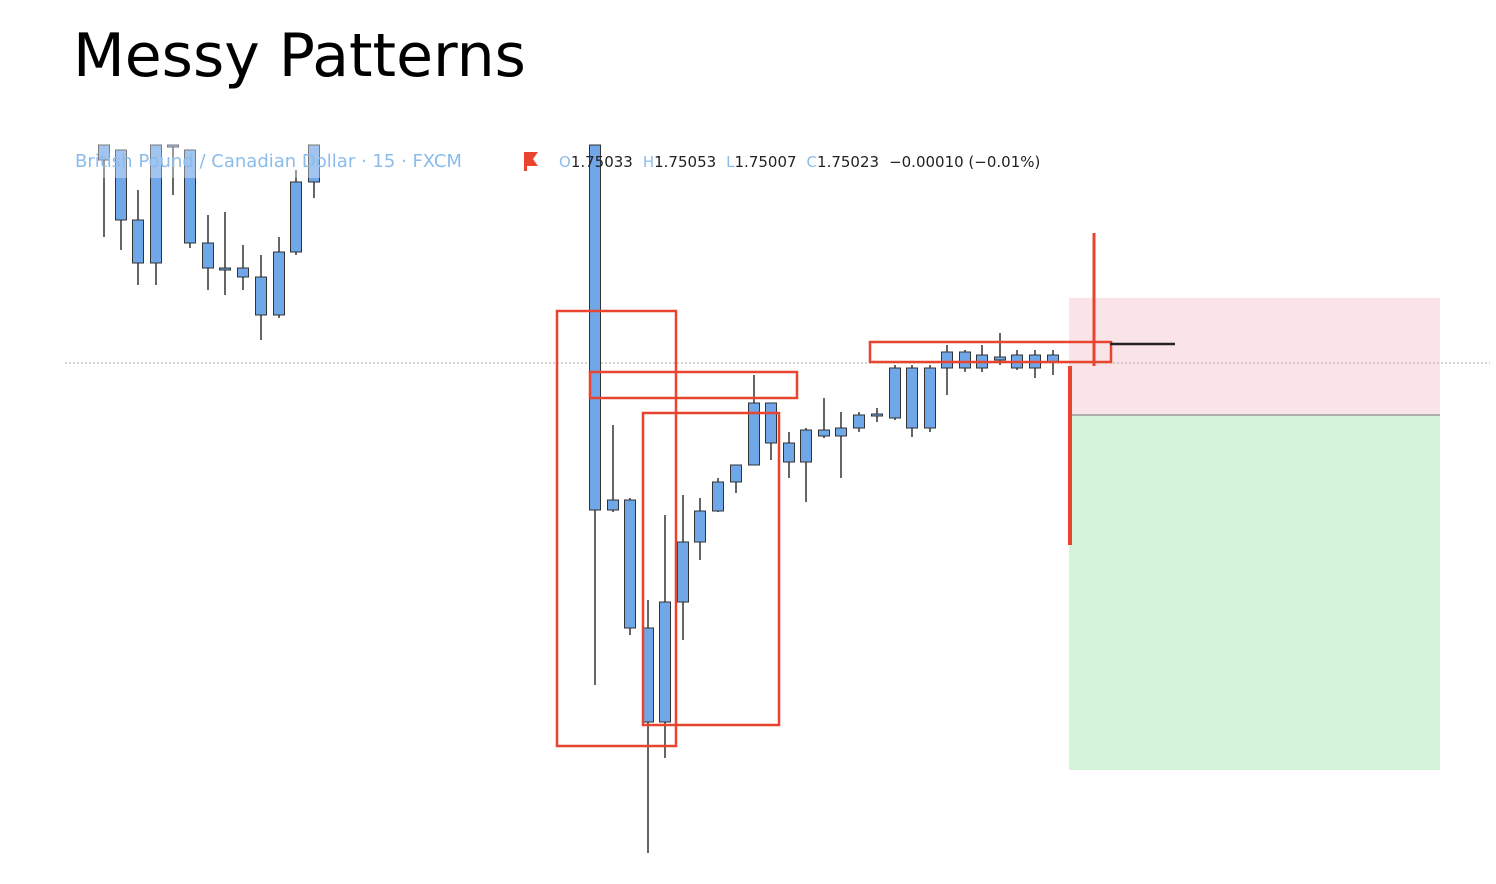 The image size is (1496, 884). Describe the element at coordinates (565, 162) in the screenshot. I see `ohlc-key: O` at that location.